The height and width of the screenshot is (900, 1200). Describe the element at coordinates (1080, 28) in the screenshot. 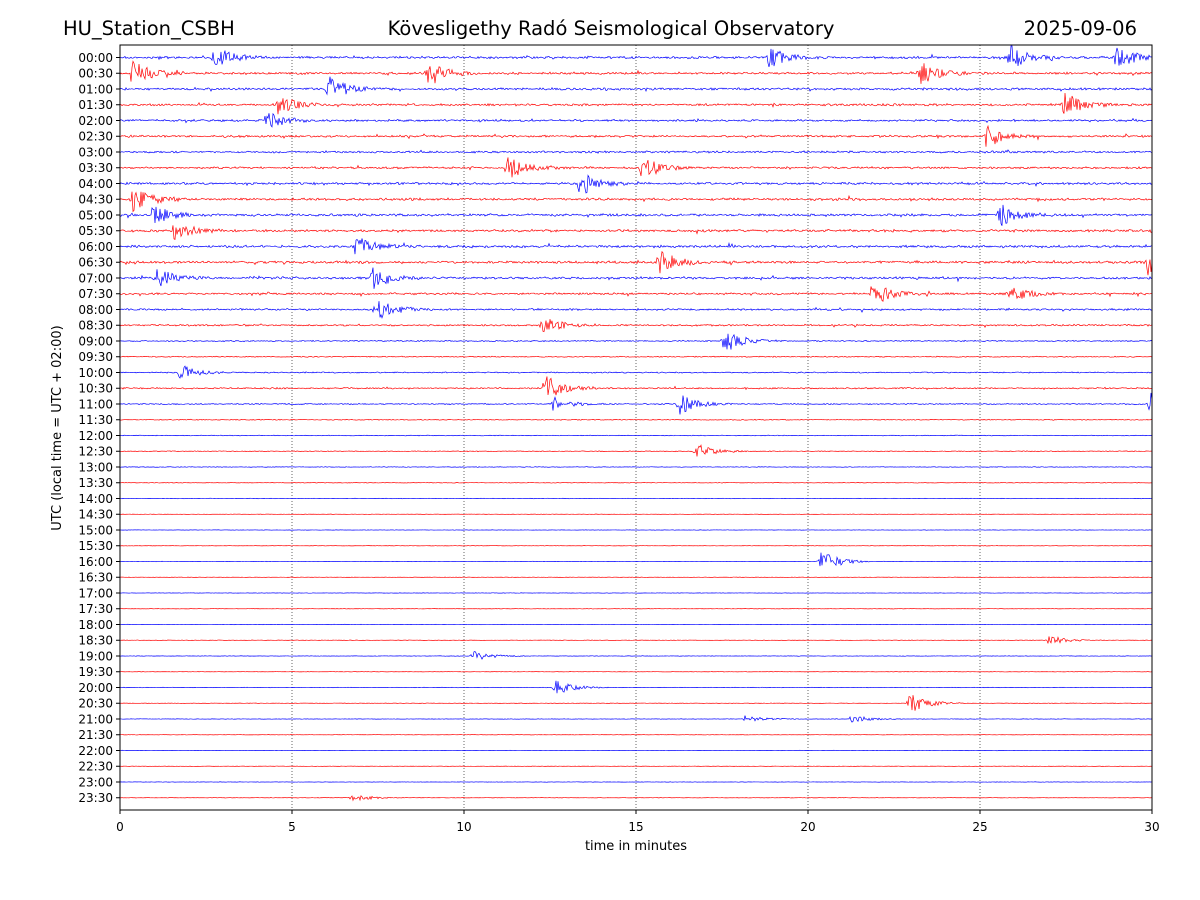

I see `date-label: 2025-09-06` at that location.